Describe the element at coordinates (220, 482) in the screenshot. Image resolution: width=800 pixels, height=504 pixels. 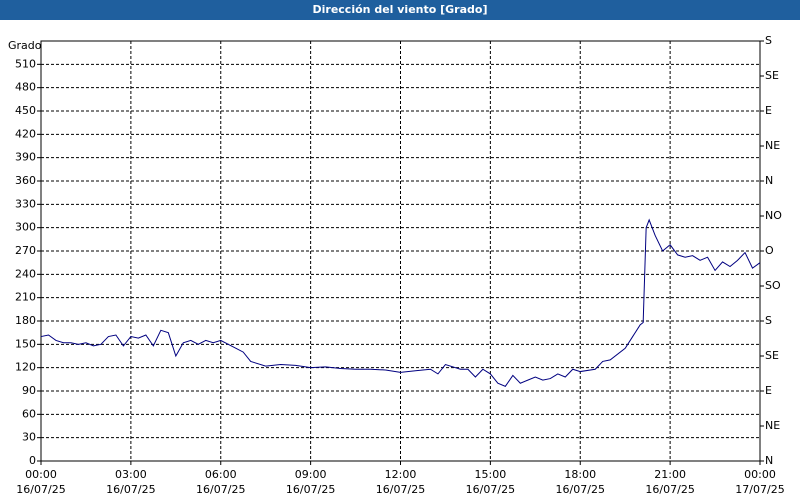
I see `x-tick-label: 06:00 16/07/25` at that location.